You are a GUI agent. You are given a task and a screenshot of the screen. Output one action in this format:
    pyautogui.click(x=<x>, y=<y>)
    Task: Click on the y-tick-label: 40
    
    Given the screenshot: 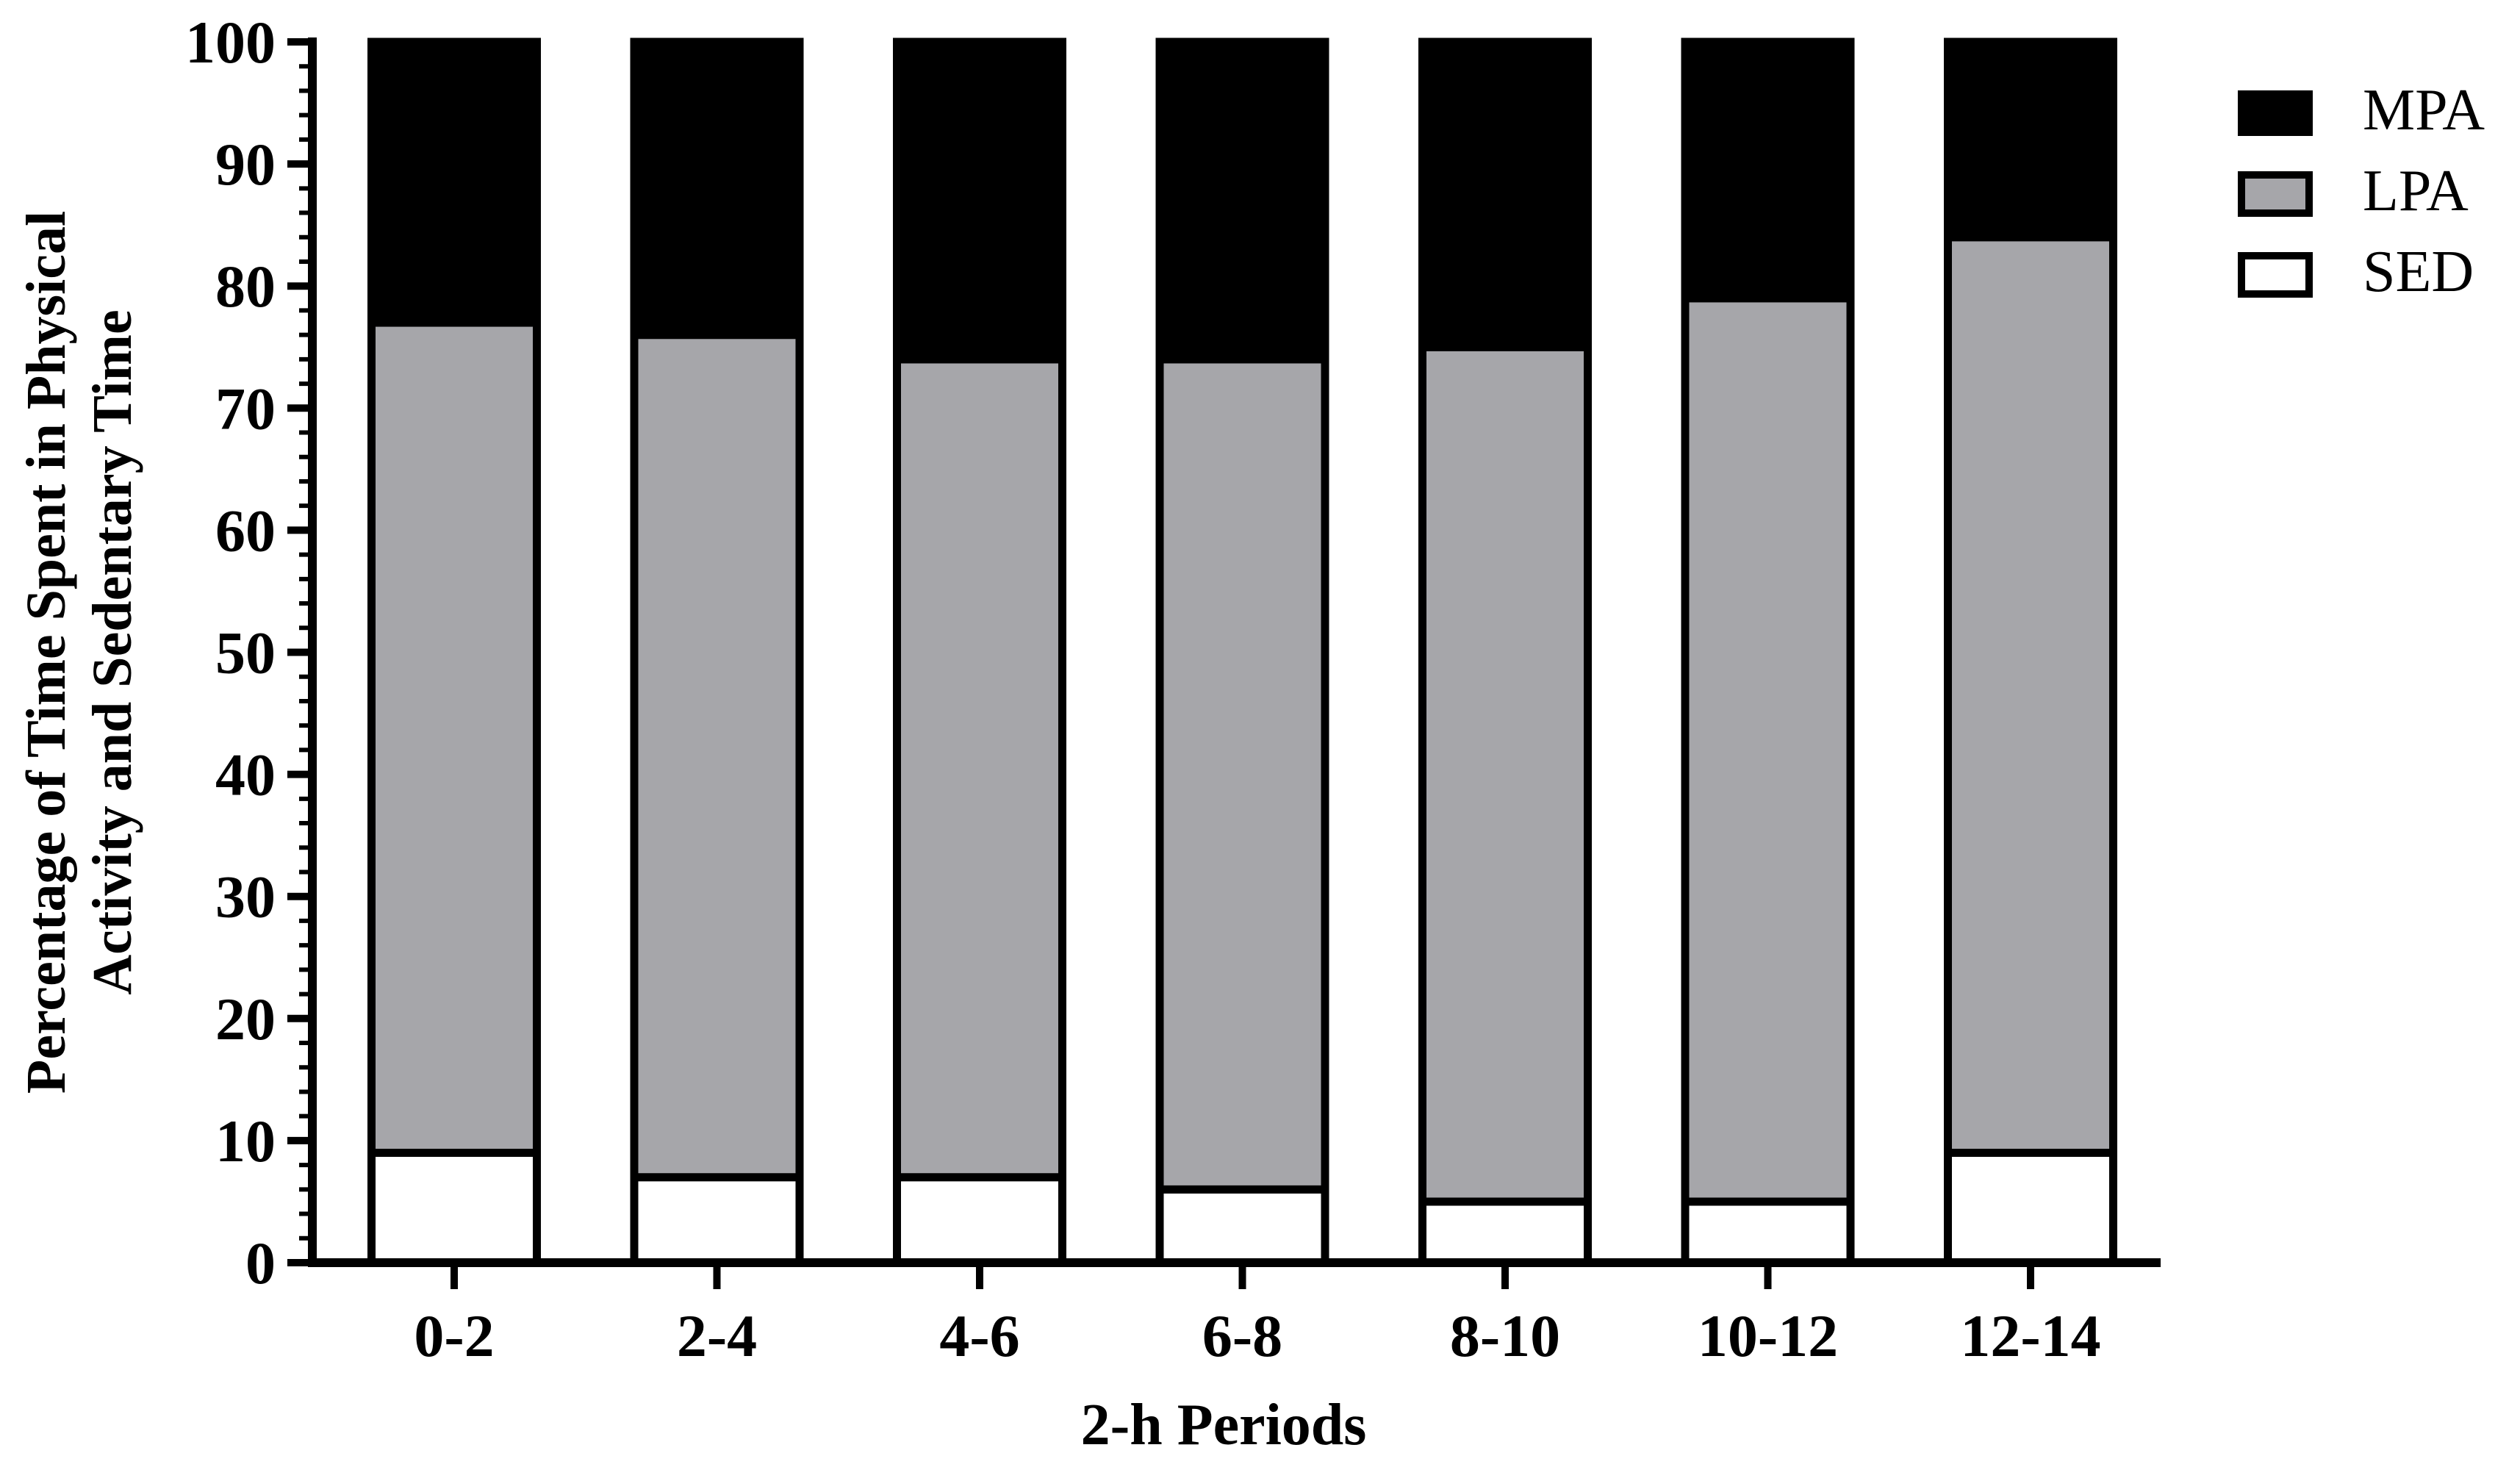 What is the action you would take?
    pyautogui.click(x=245, y=775)
    